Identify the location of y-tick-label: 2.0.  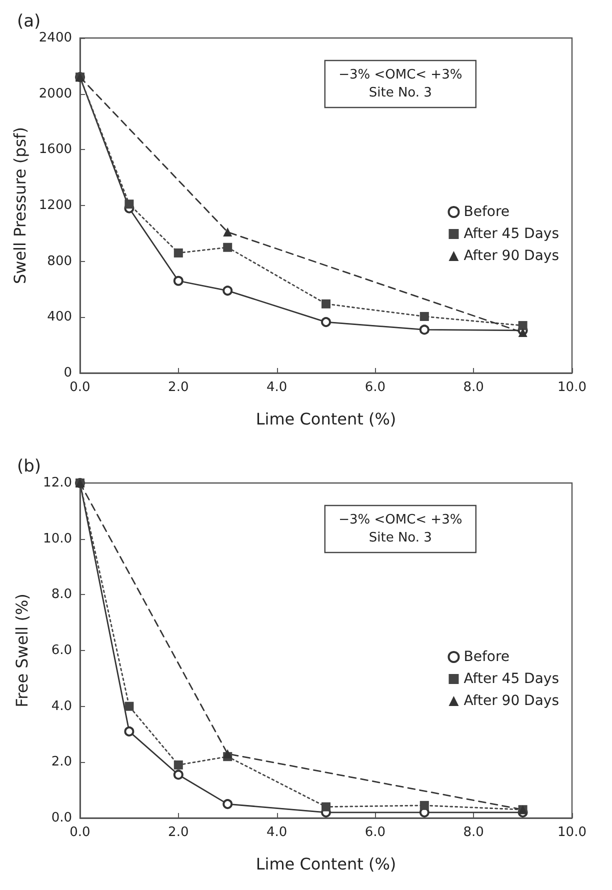
(61, 762).